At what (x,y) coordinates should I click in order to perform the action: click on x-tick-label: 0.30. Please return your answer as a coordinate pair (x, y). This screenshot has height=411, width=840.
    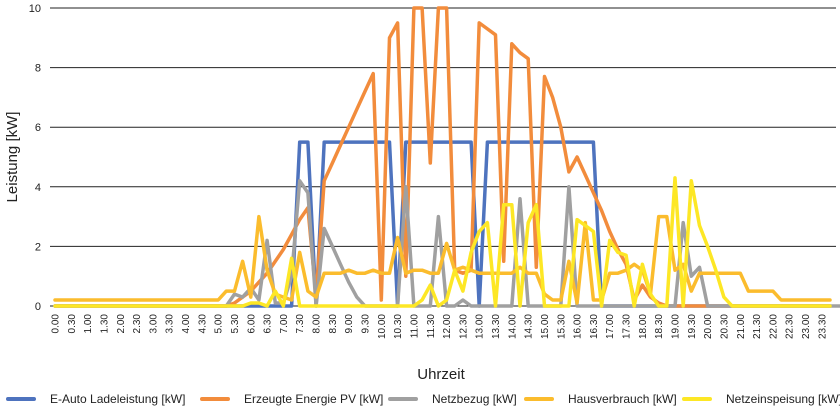
    Looking at the image, I should click on (72, 324).